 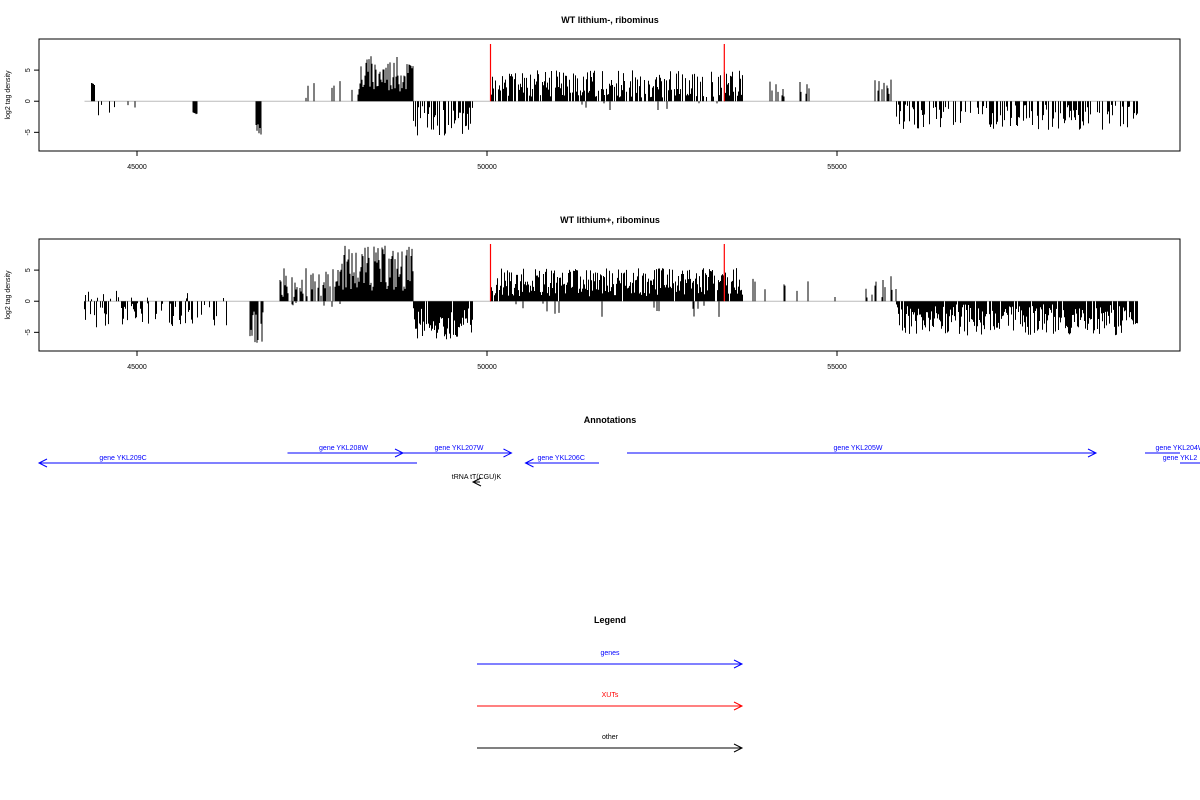 I want to click on gene-label: tRNA tT(CGU)K, so click(x=477, y=477).